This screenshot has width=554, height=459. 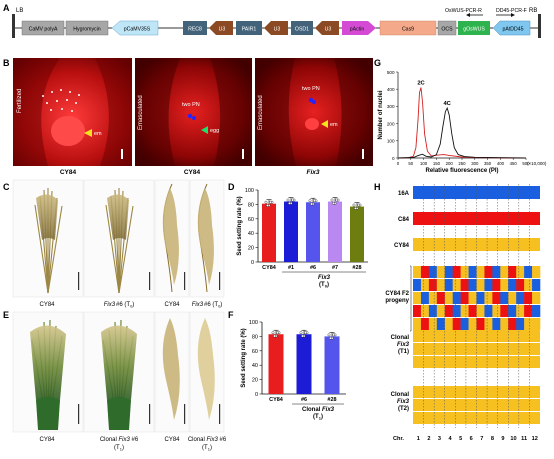 I want to click on row-label-gen-t1: (T1), so click(x=403, y=352).